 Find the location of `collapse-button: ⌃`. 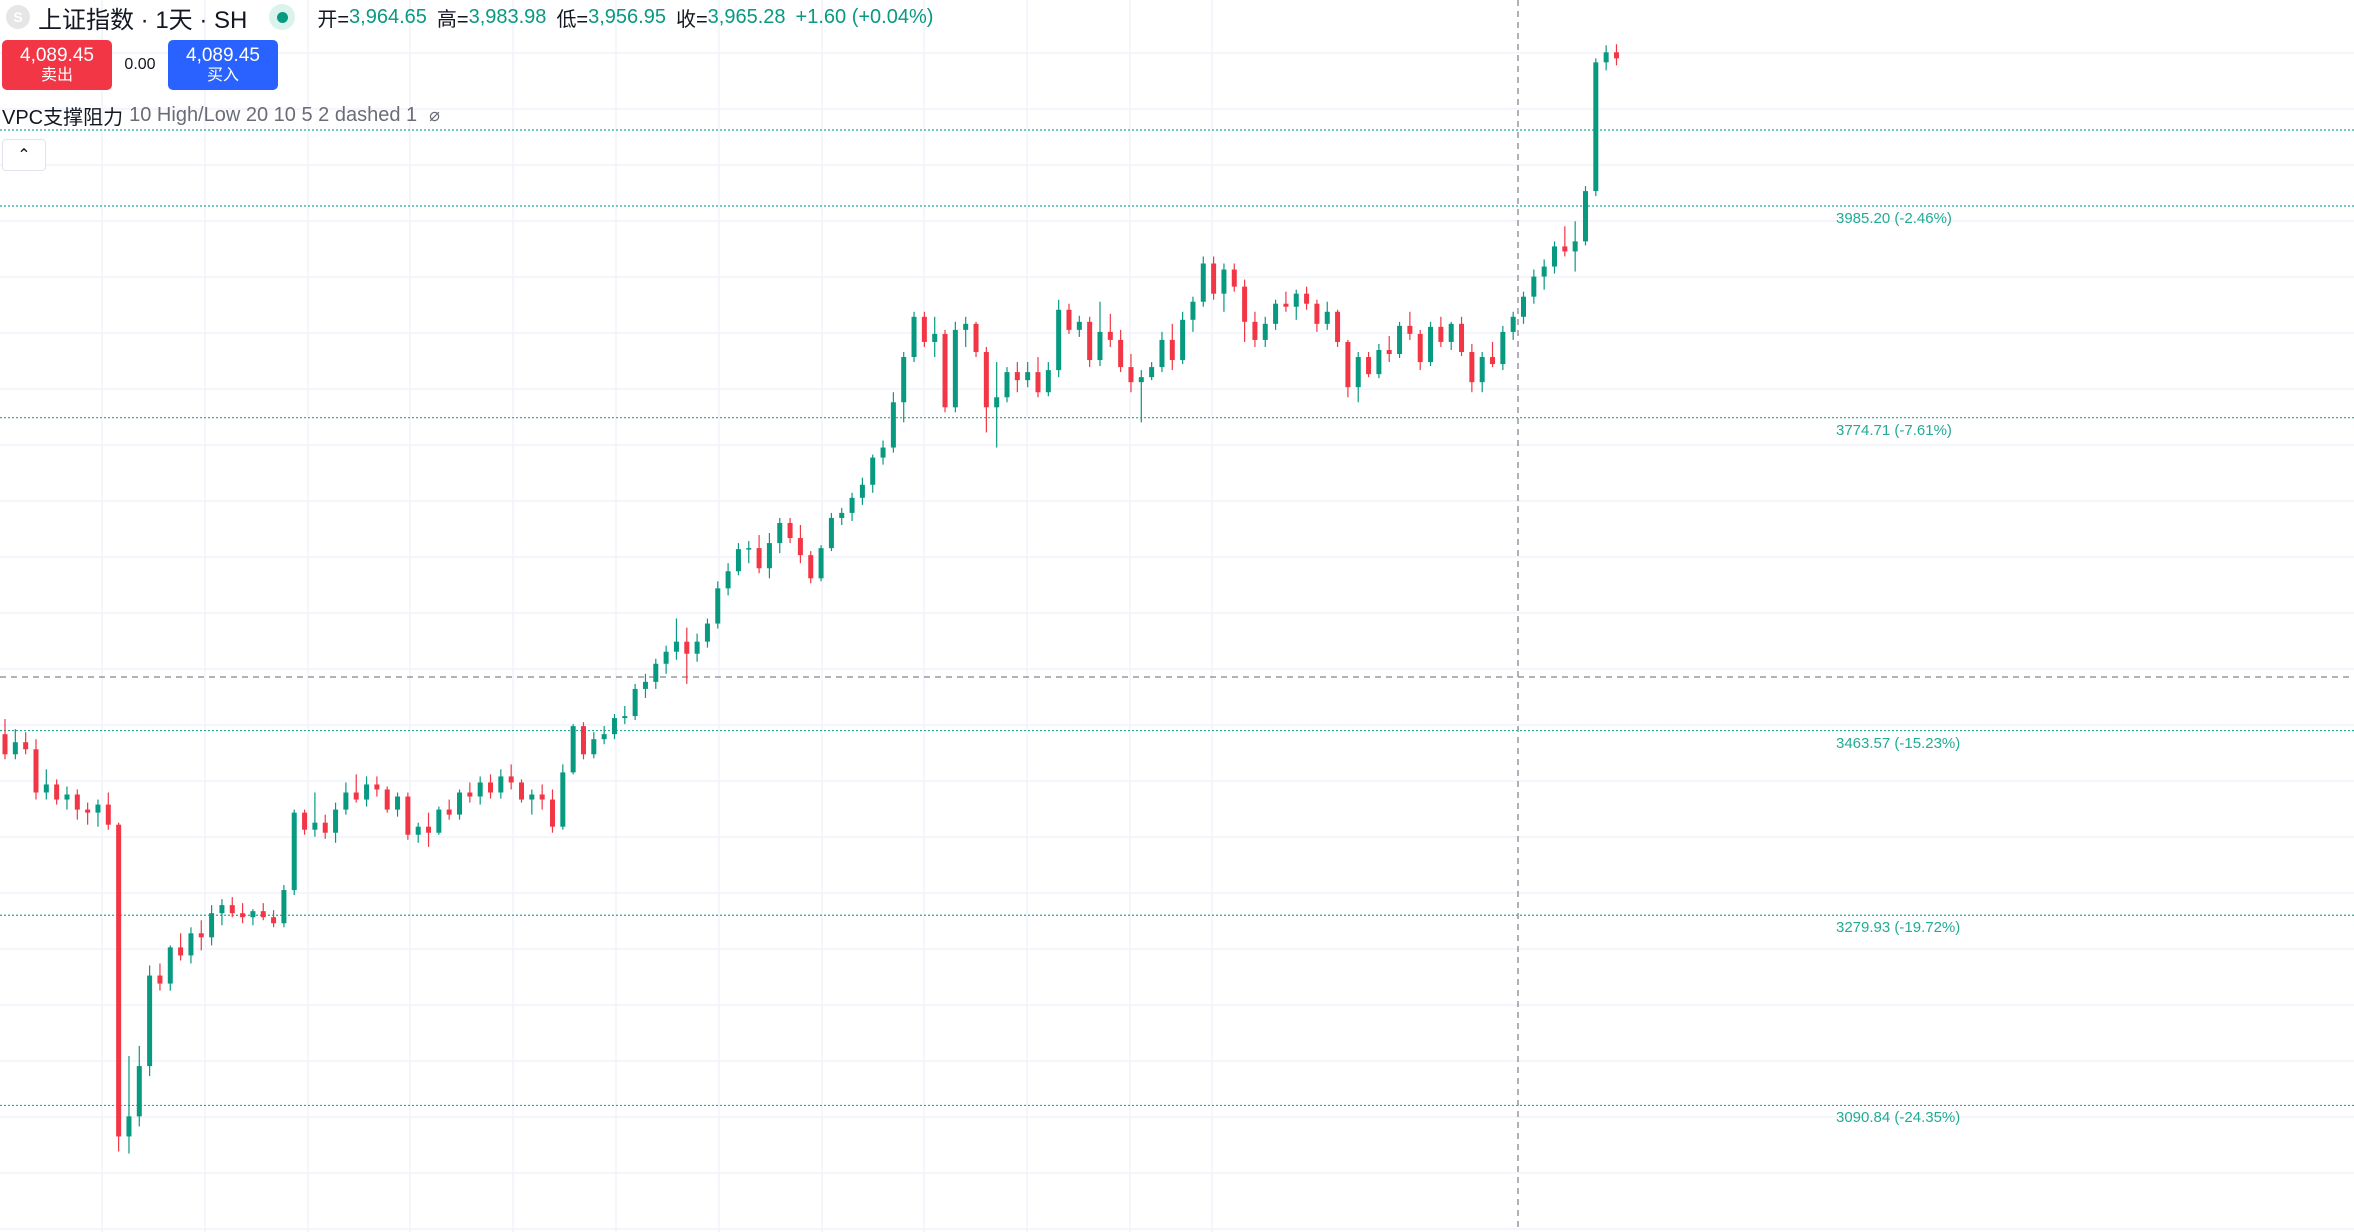

collapse-button: ⌃ is located at coordinates (24, 155).